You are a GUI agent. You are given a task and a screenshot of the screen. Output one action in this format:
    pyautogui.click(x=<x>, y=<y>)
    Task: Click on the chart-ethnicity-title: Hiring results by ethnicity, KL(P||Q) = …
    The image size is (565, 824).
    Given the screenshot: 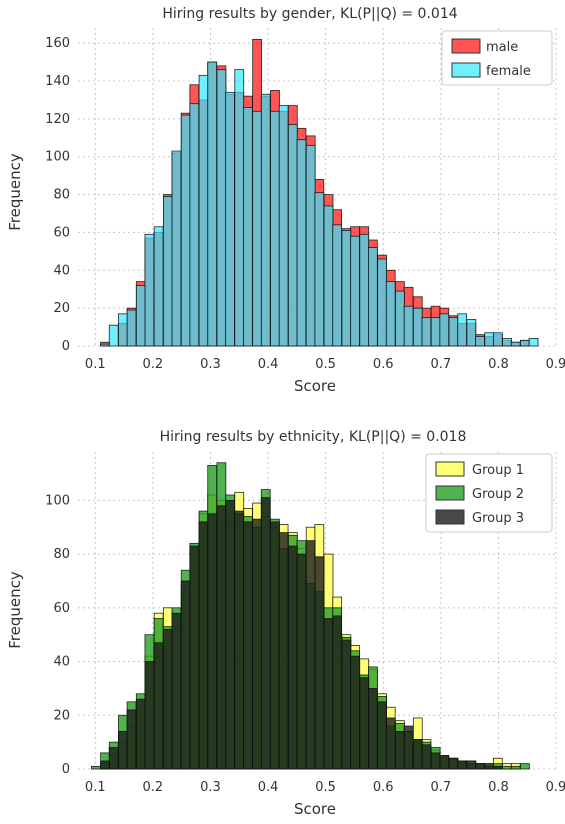 What is the action you would take?
    pyautogui.click(x=313, y=437)
    